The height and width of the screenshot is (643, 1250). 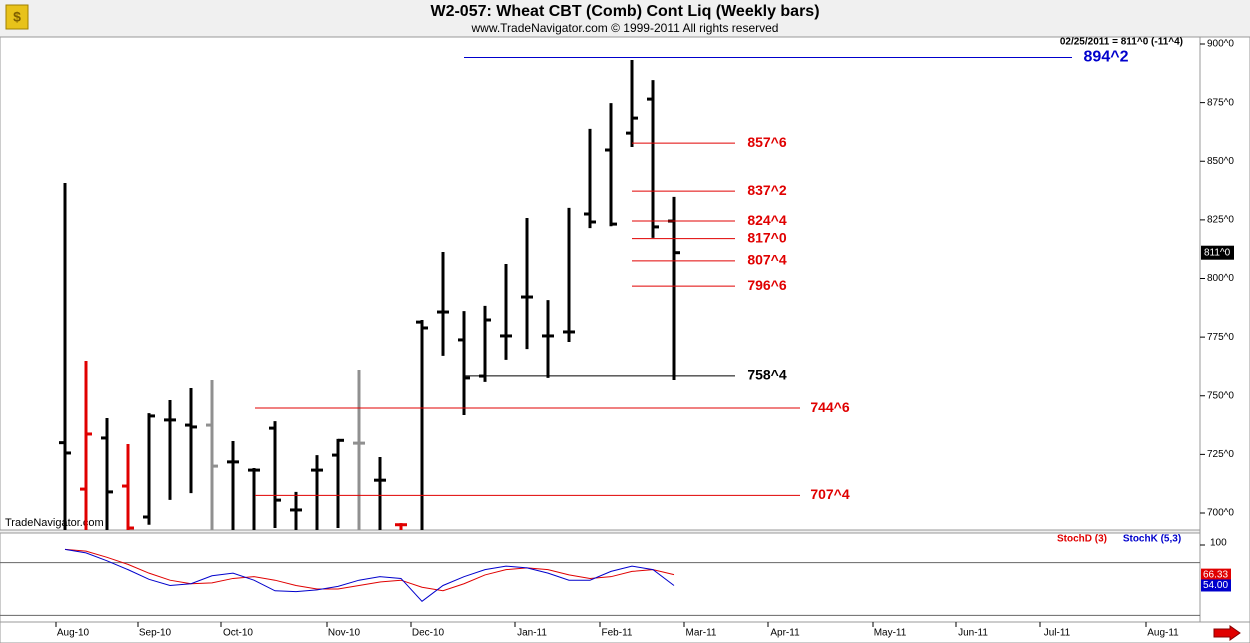 I want to click on scroll-arrow, so click(x=1227, y=633).